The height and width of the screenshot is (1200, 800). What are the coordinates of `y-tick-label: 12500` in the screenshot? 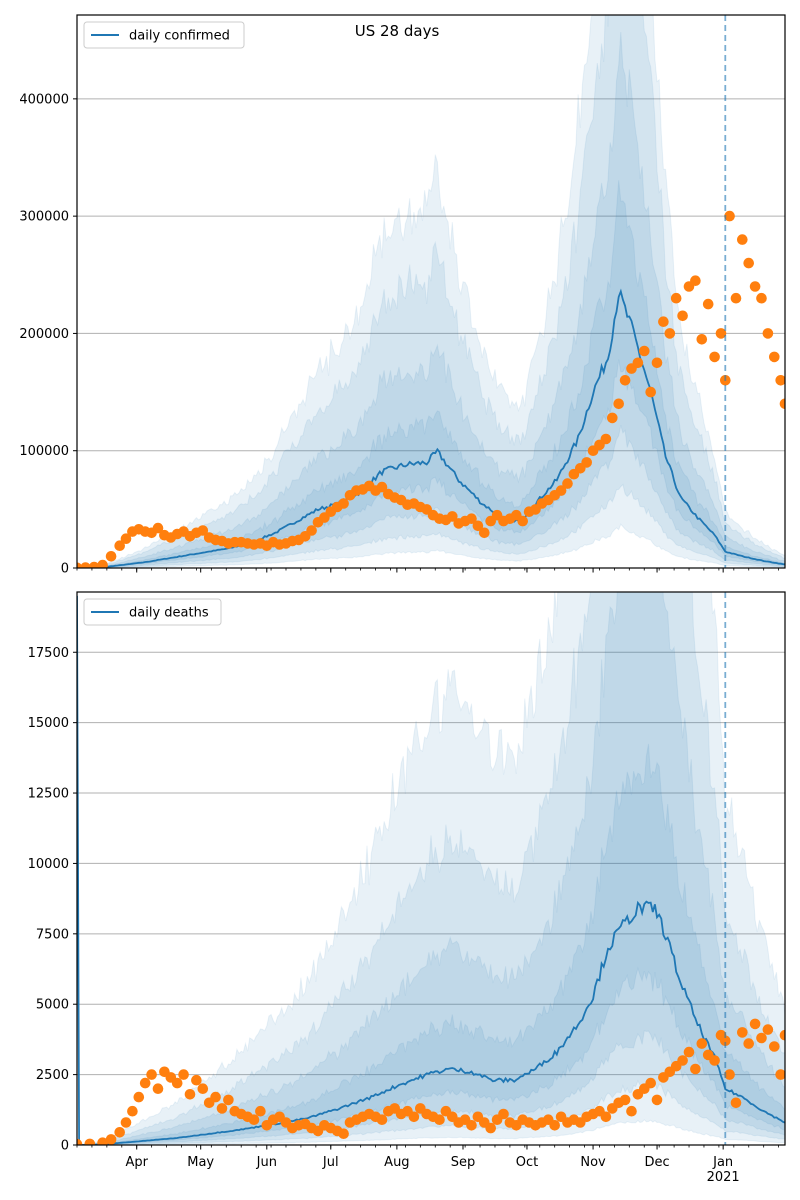 It's located at (48, 794).